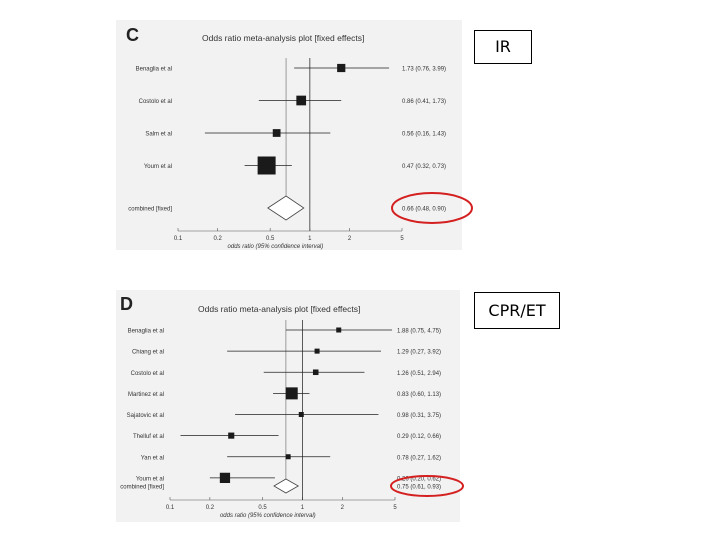 This screenshot has height=540, width=720. Describe the element at coordinates (146, 395) in the screenshot. I see `study-label: Martinez et al` at that location.